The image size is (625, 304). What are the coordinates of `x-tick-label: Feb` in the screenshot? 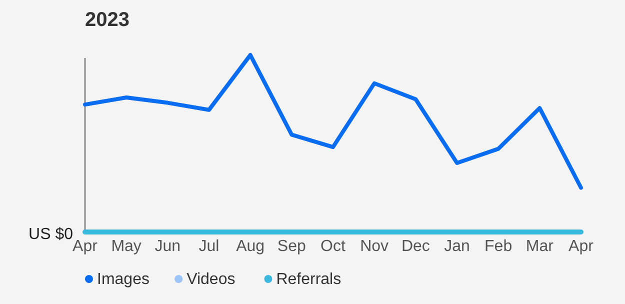 It's located at (498, 246).